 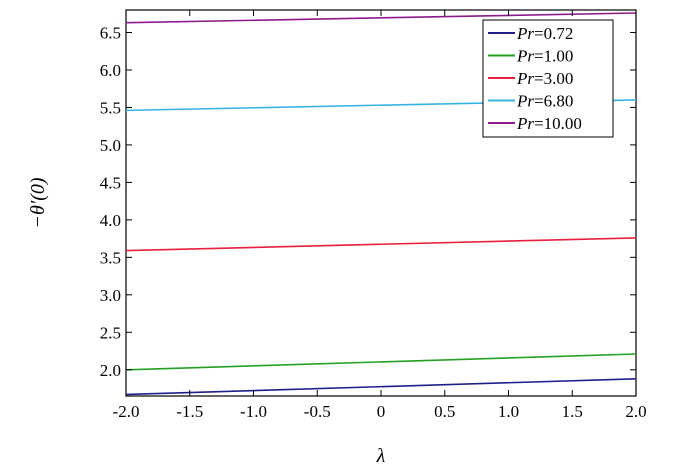 What do you see at coordinates (110, 220) in the screenshot?
I see `y-tick-label: 4.0` at bounding box center [110, 220].